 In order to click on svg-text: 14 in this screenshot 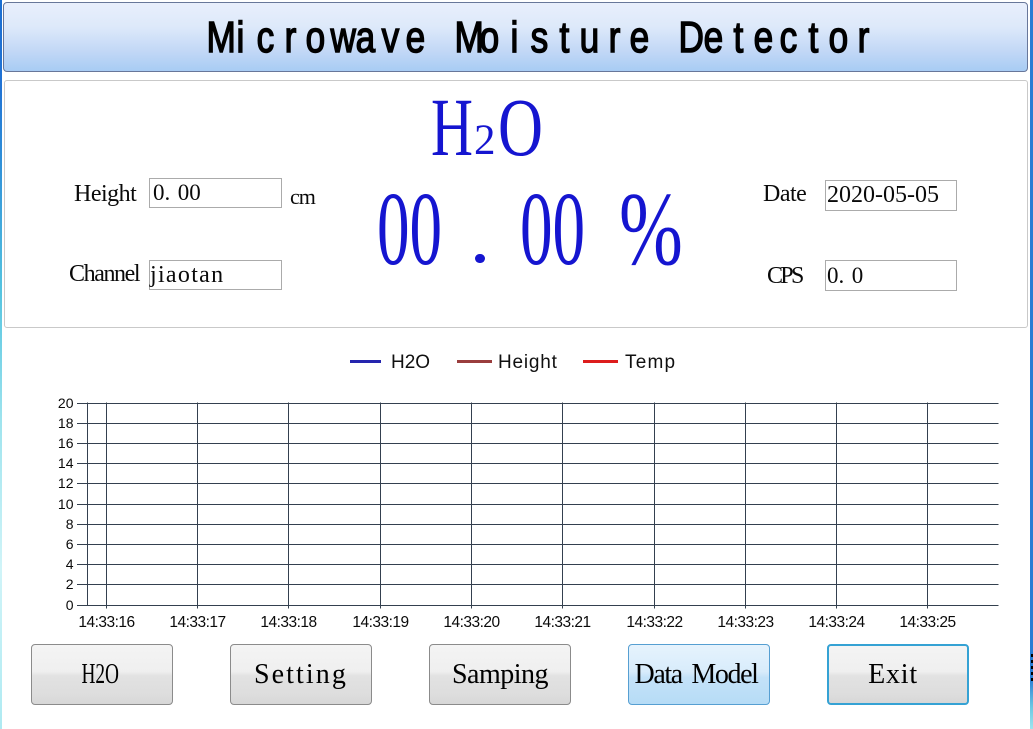, I will do `click(66, 463)`.